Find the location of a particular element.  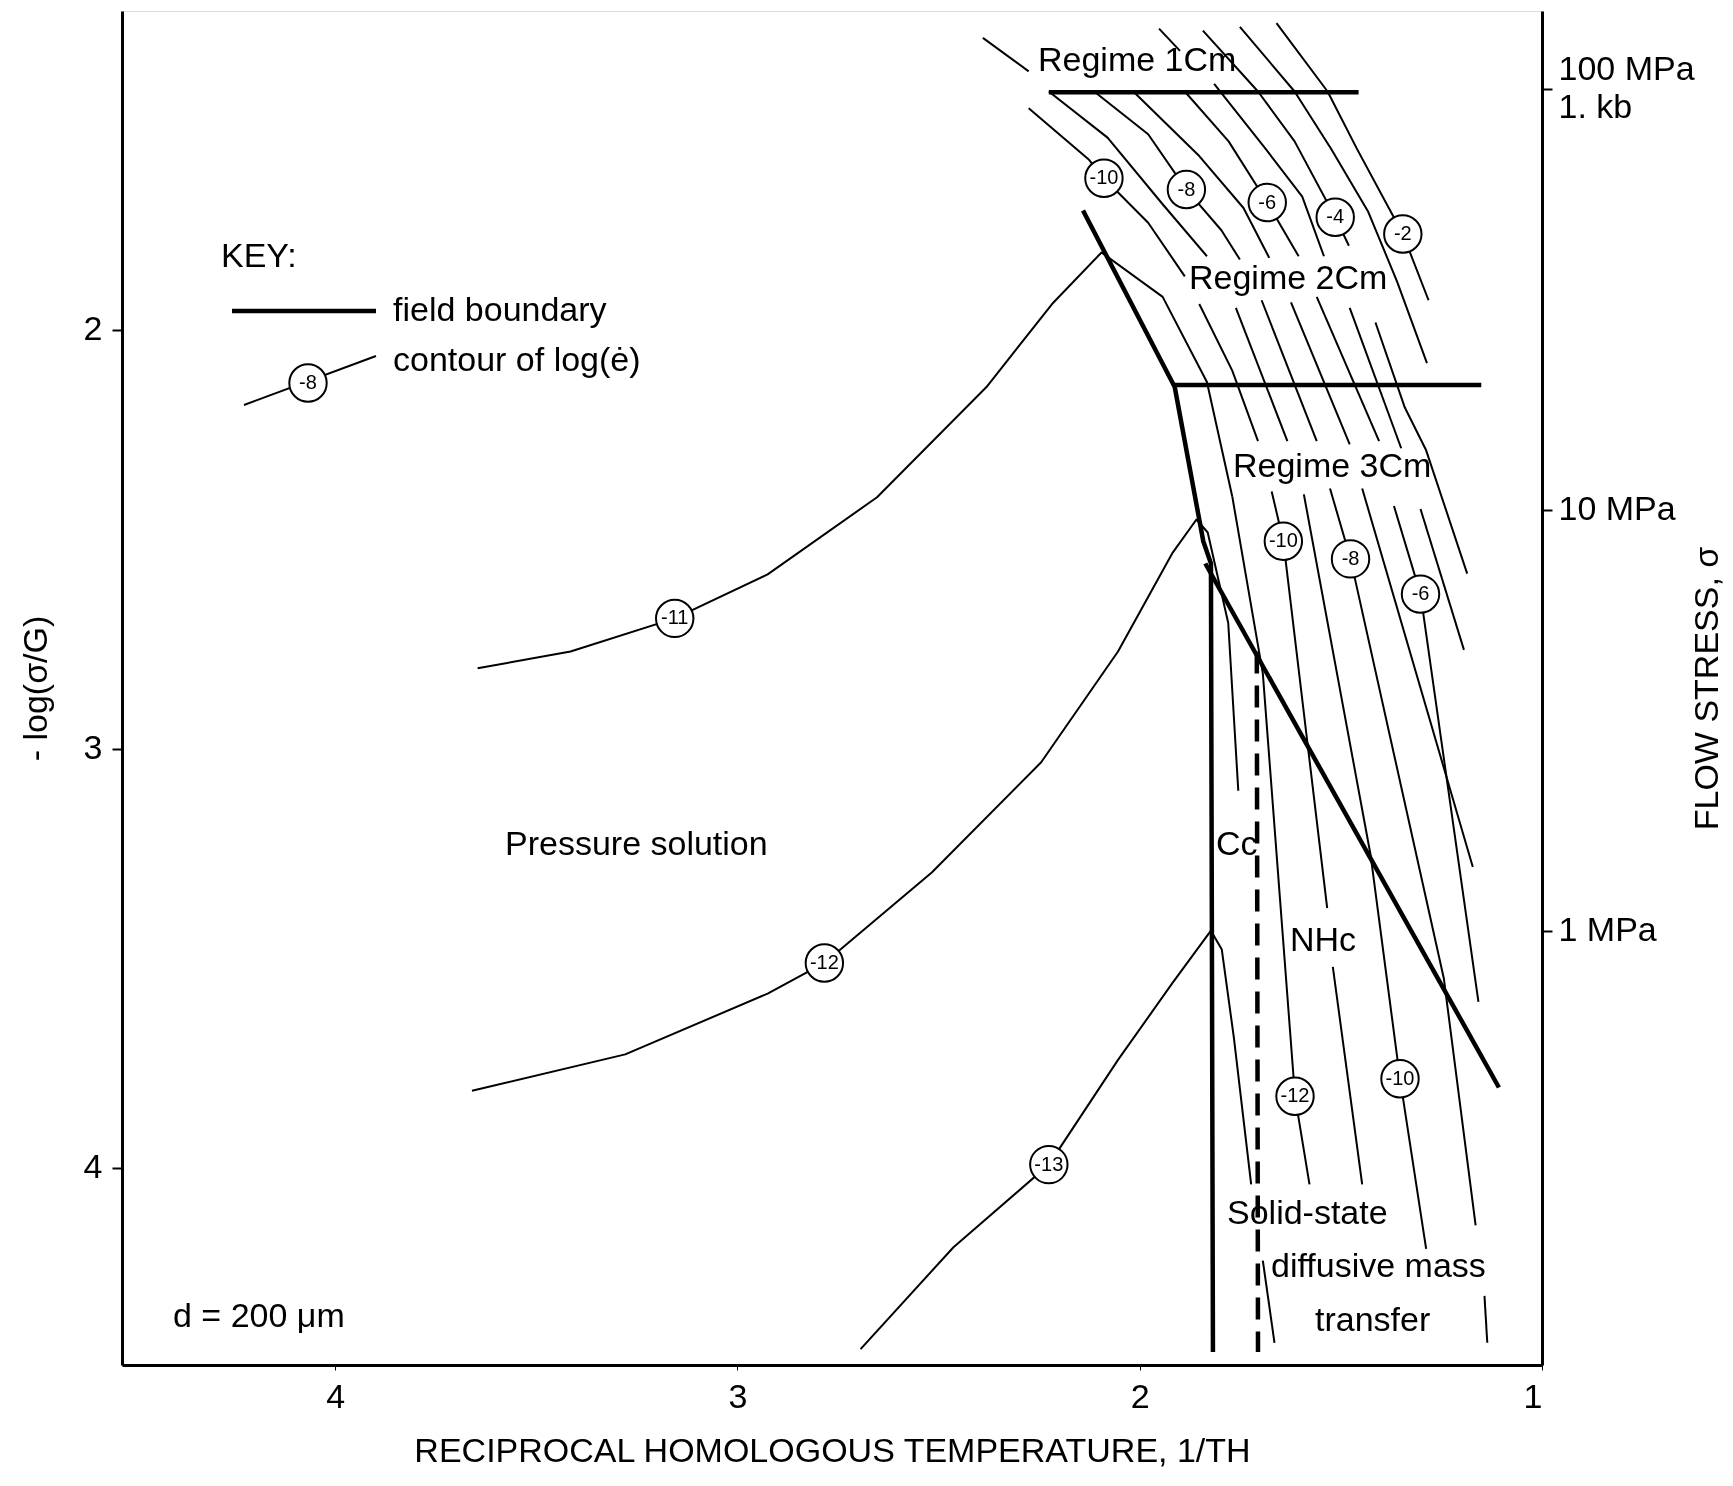

annotation: NHc is located at coordinates (1323, 939).